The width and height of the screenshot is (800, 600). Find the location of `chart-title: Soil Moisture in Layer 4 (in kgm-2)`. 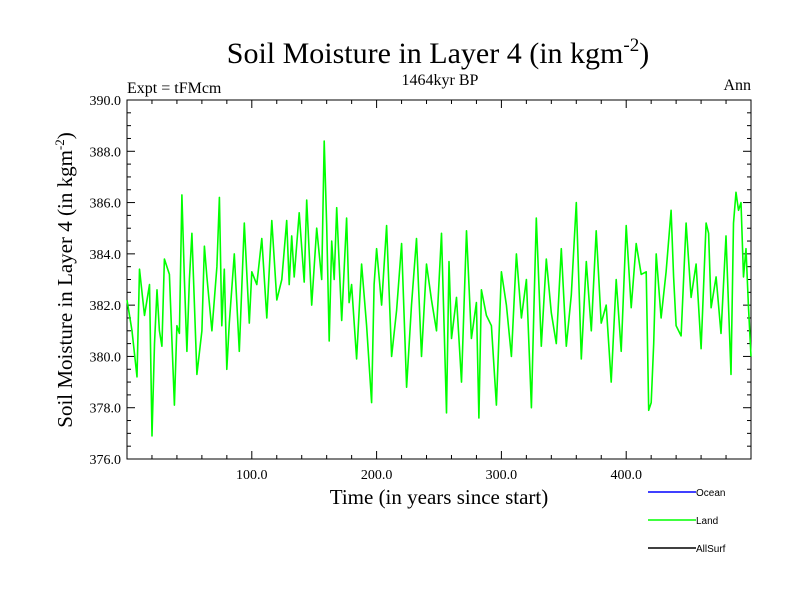

chart-title: Soil Moisture in Layer 4 (in kgm-2) is located at coordinates (438, 52).